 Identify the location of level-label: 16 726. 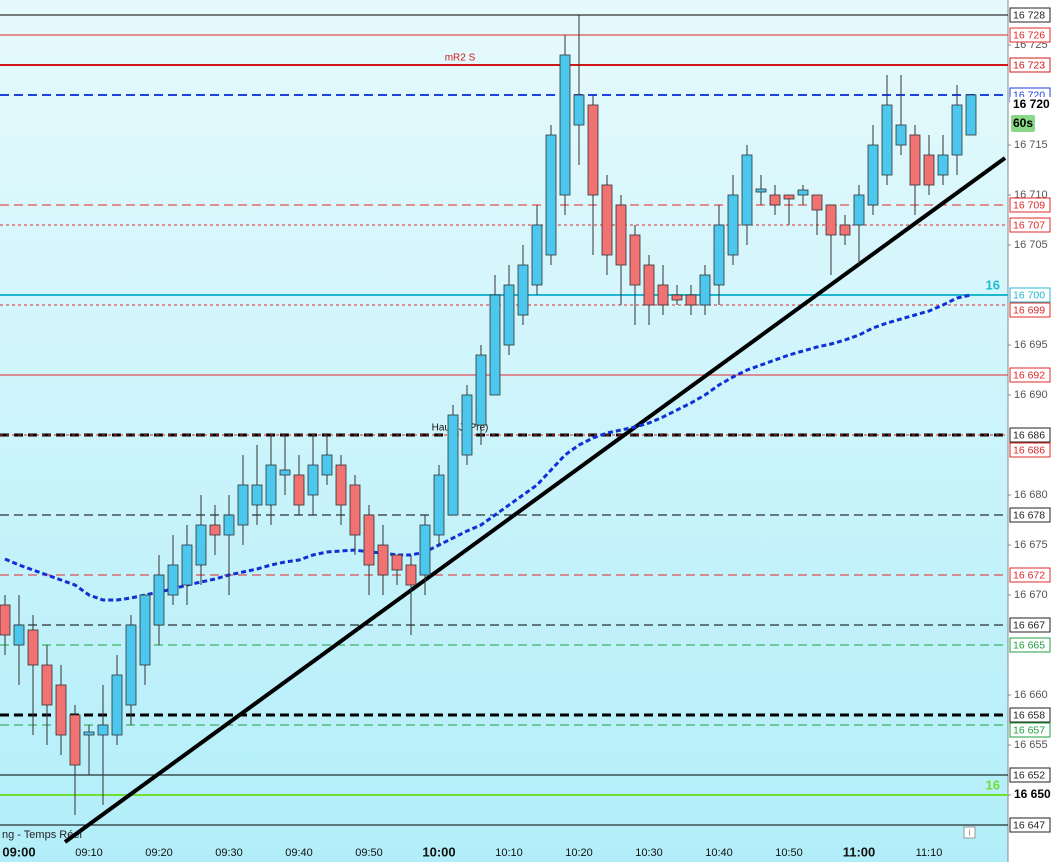
(1029, 35).